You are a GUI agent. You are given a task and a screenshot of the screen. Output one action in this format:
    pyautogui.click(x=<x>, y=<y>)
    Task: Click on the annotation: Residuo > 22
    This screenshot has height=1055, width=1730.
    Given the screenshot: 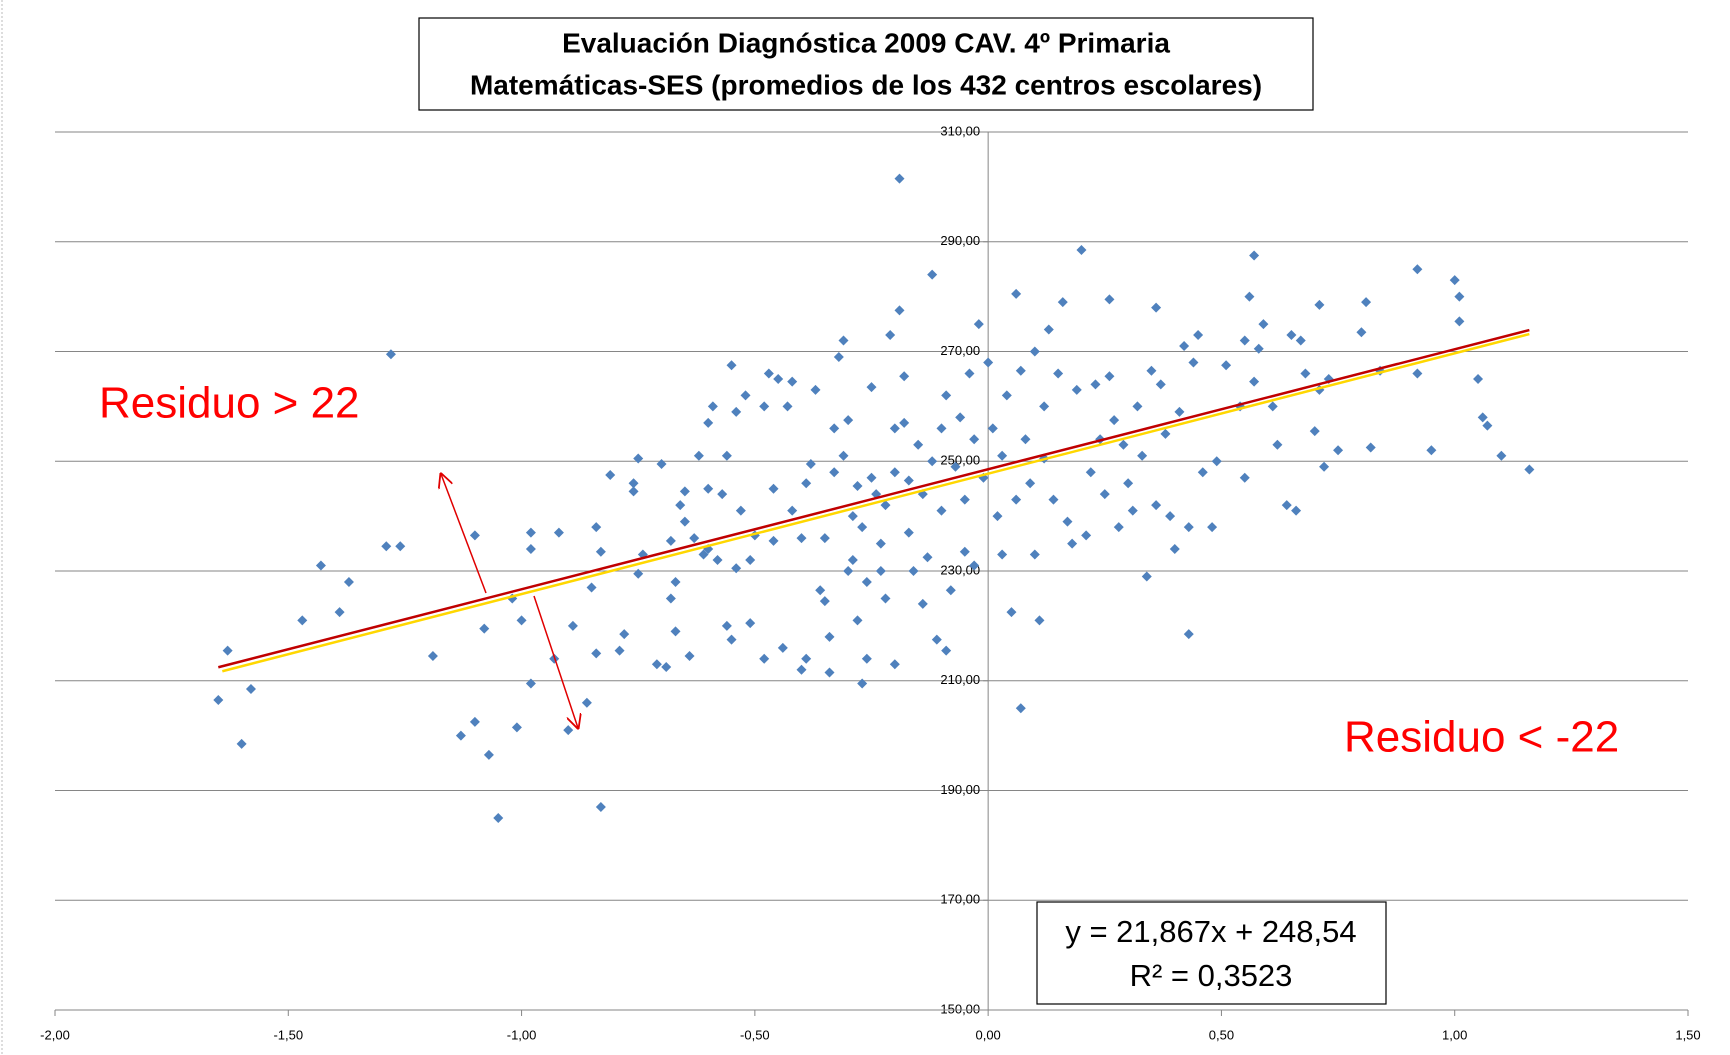 What is the action you would take?
    pyautogui.click(x=229, y=403)
    